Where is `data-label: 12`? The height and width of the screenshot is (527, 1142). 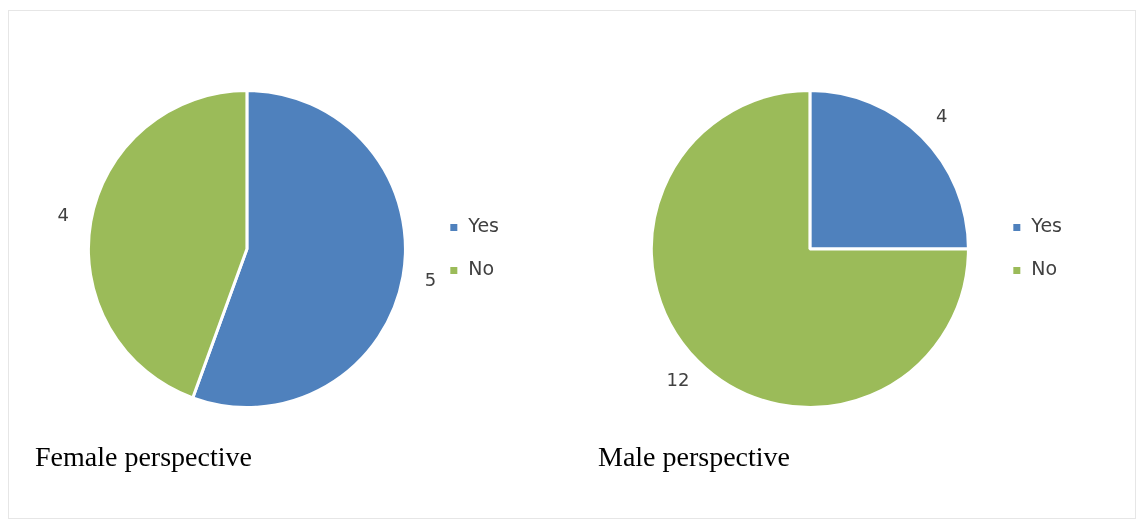 data-label: 12 is located at coordinates (678, 379).